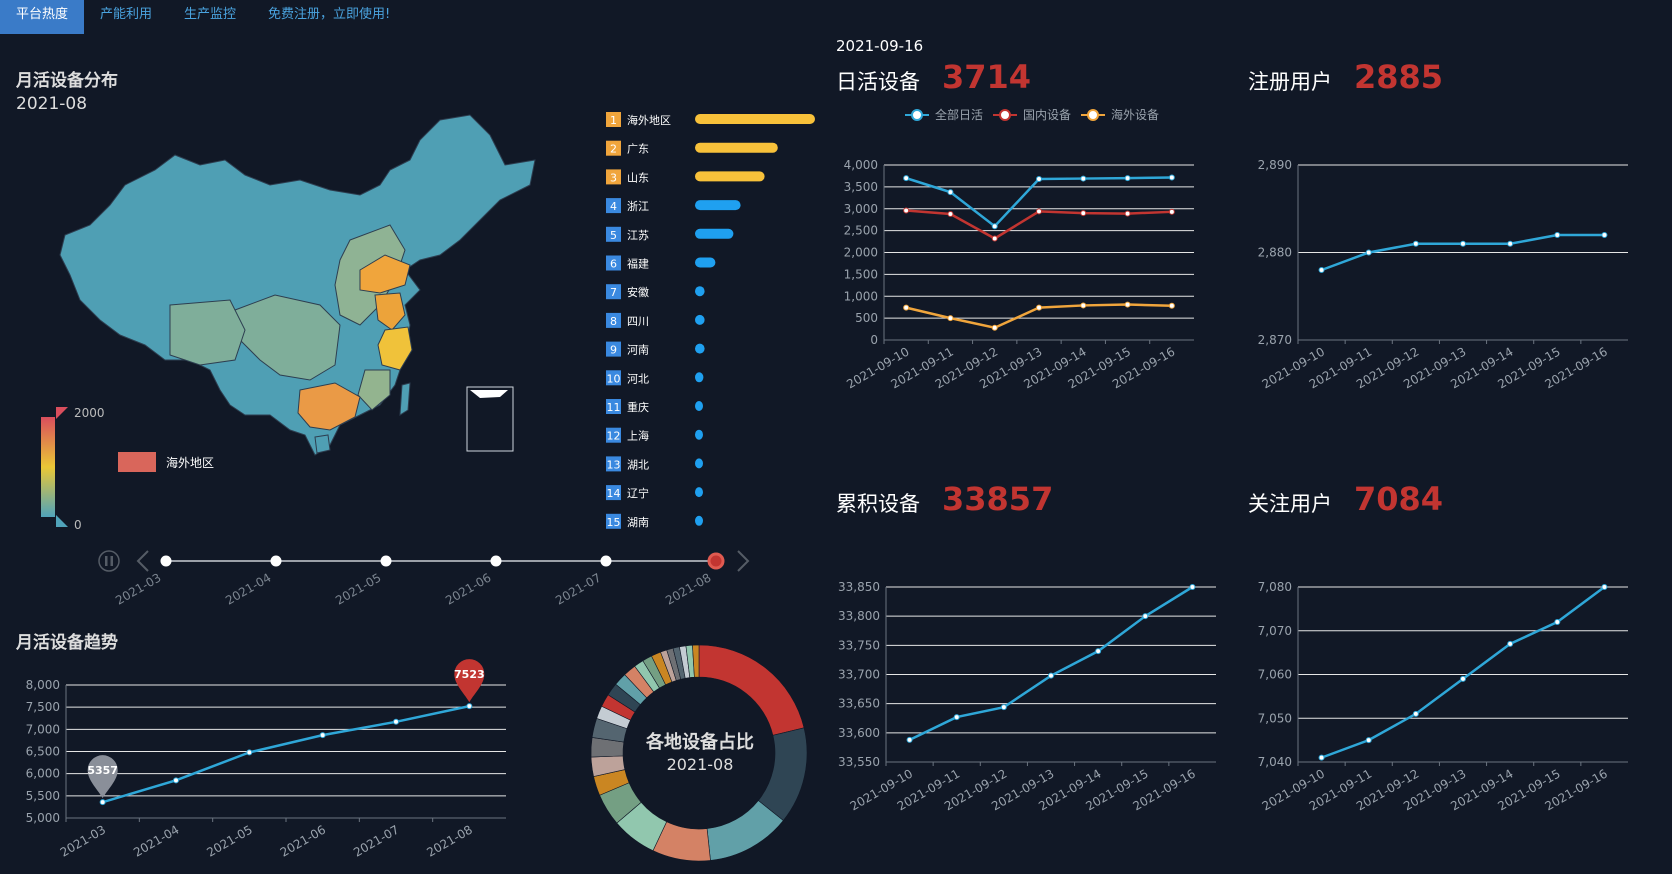 This screenshot has height=874, width=1672. I want to click on rank-region-name: 河北, so click(638, 378).